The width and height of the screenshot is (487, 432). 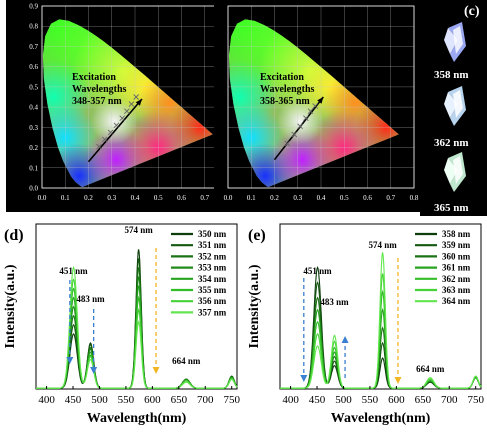 I want to click on cie-y-tick-label: 0.7, so click(x=33, y=47).